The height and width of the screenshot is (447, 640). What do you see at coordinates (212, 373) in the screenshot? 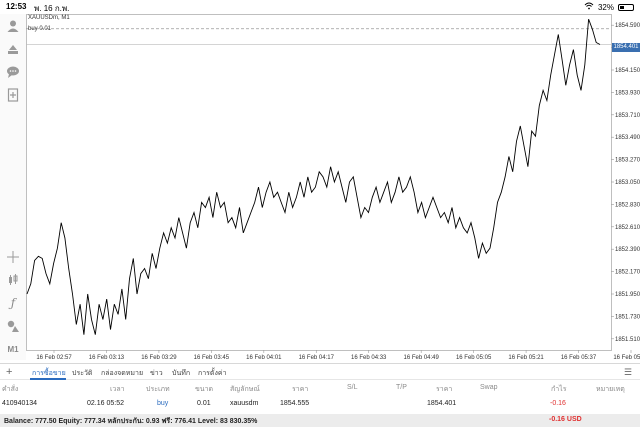
I see `tab-settings: การตั้งค่า` at bounding box center [212, 373].